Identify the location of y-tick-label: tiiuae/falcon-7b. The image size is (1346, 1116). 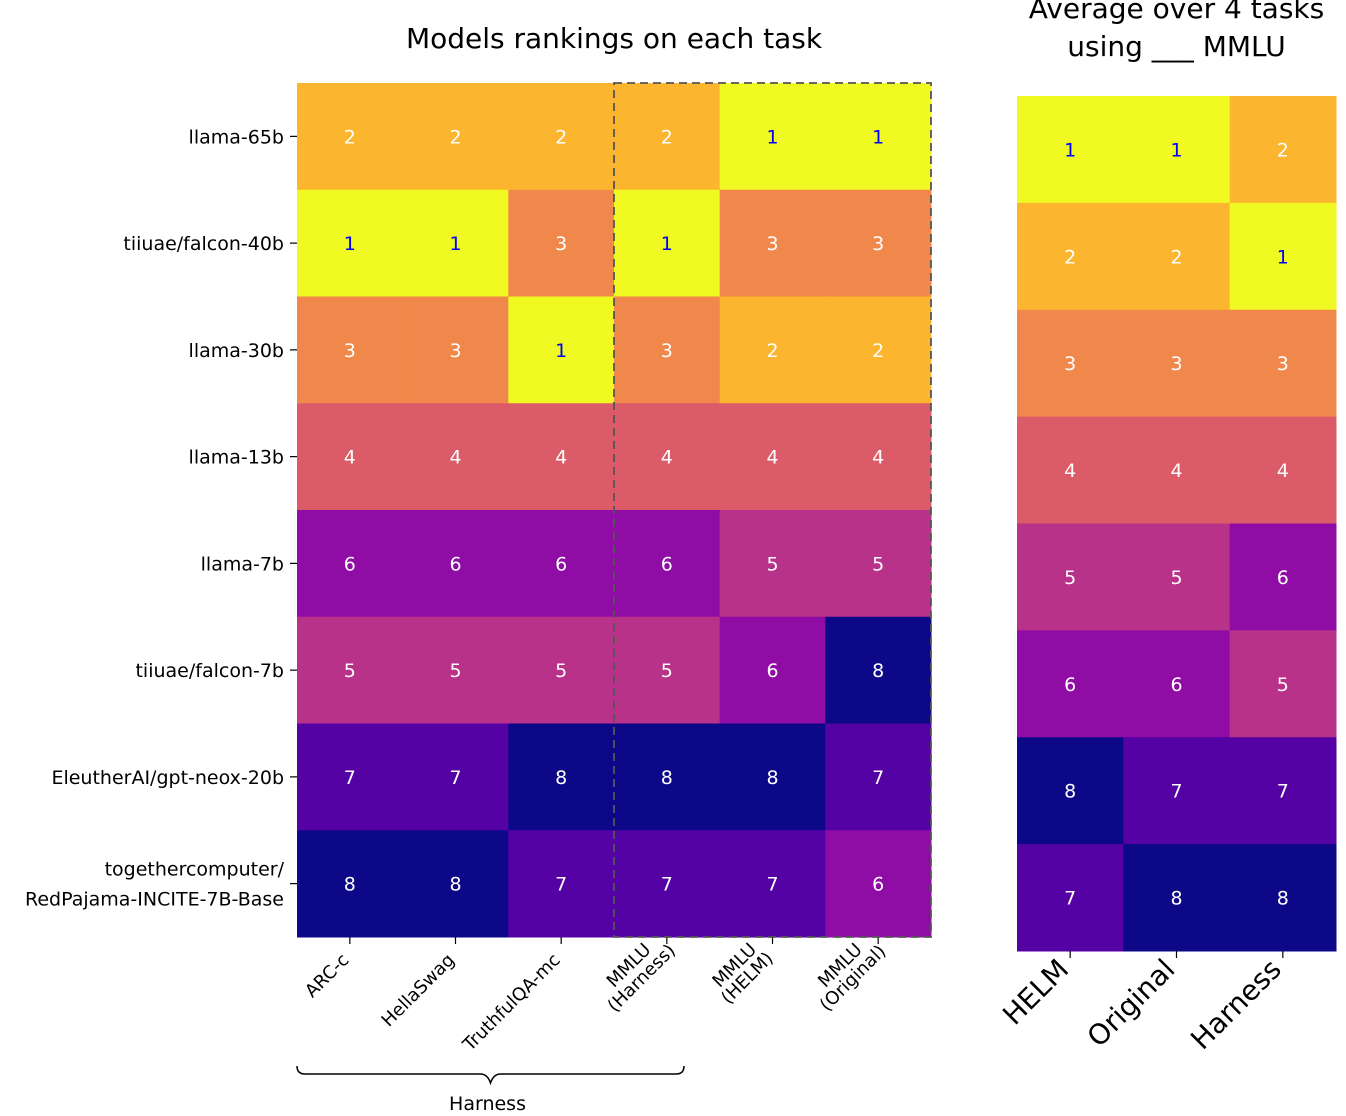
(209, 671).